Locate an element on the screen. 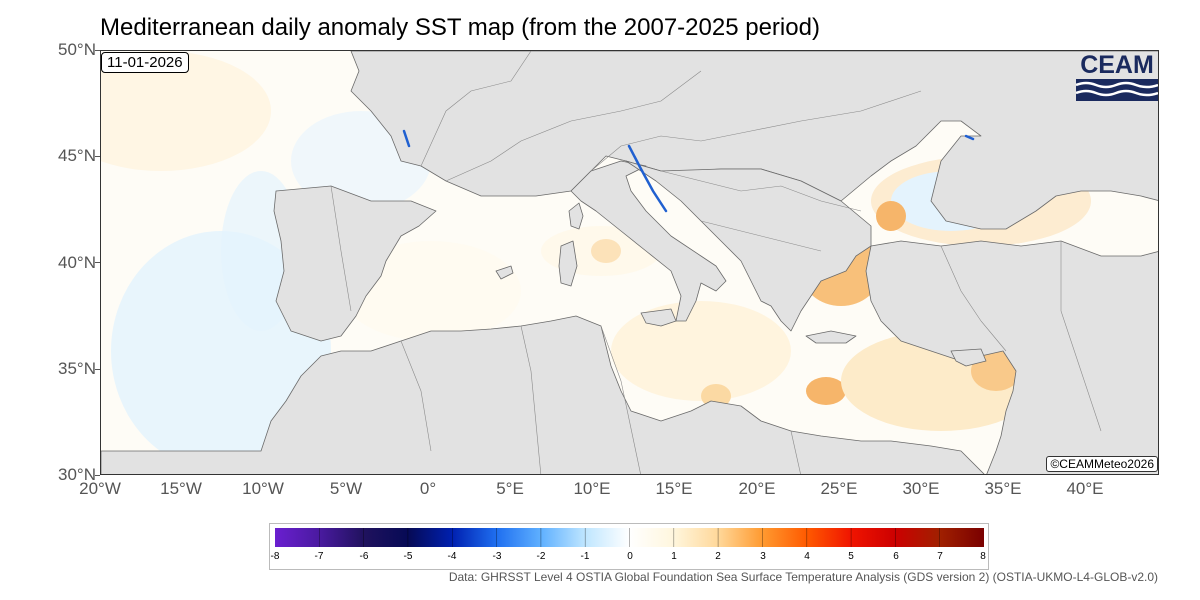 The height and width of the screenshot is (600, 1200). legend-label: -5 is located at coordinates (408, 556).